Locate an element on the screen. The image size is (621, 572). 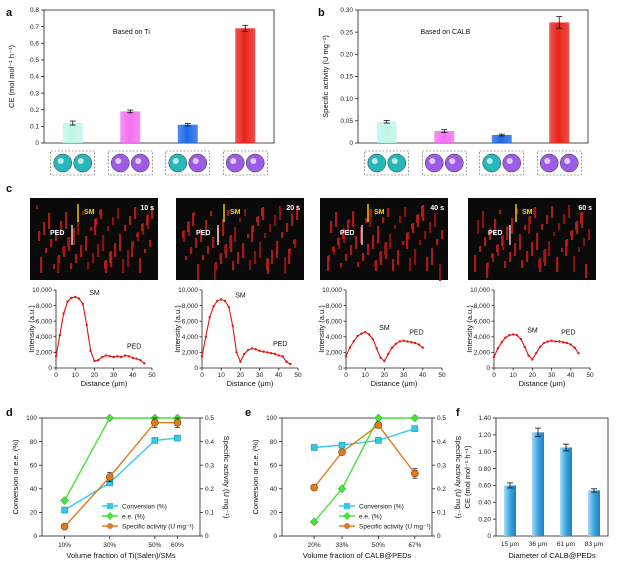
heatmap-ped-label: PED is located at coordinates (57, 233).